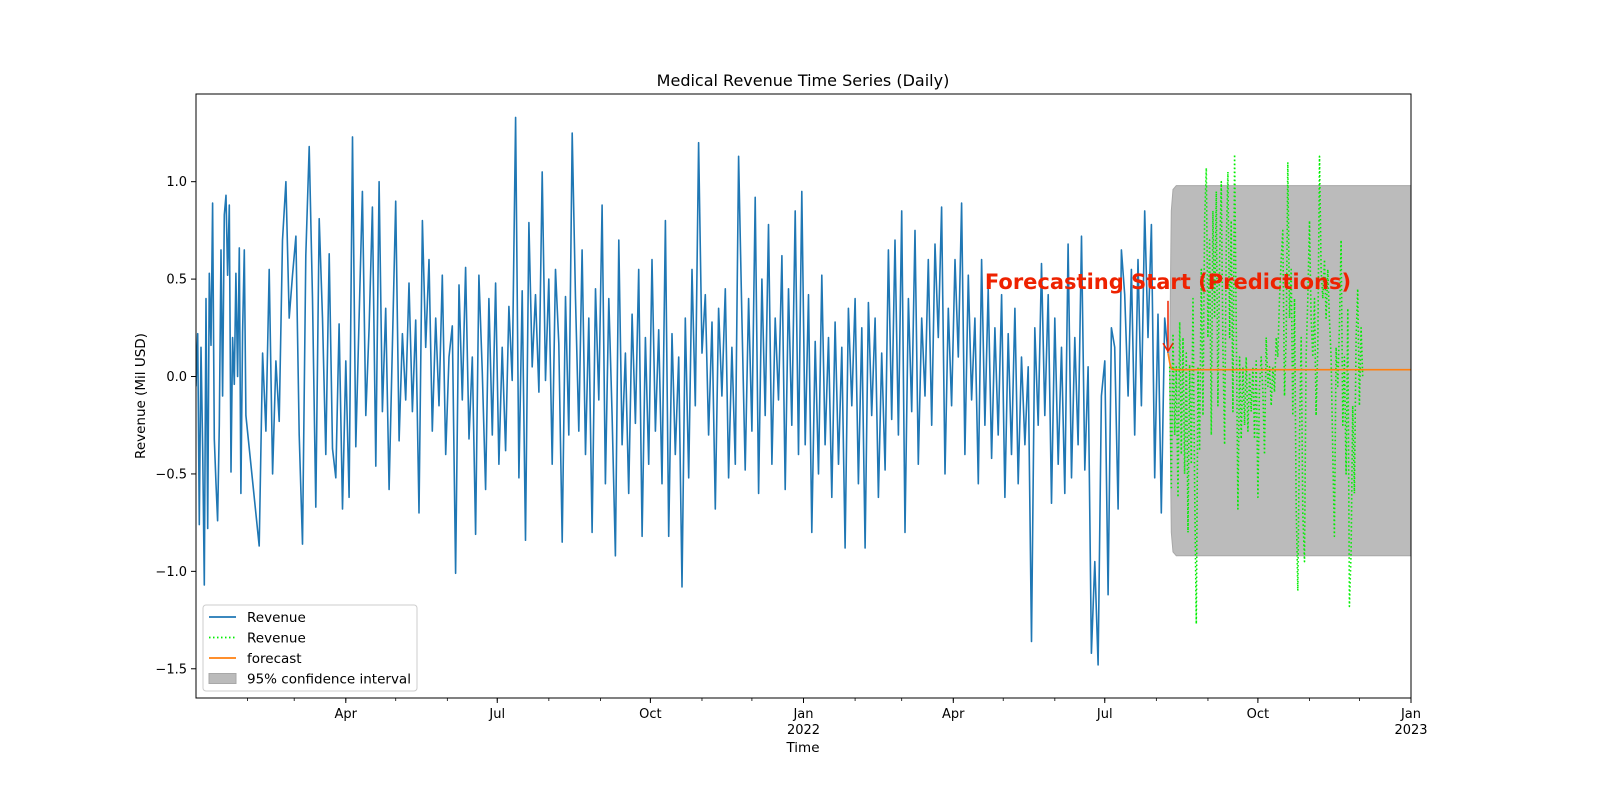 This screenshot has width=1600, height=800. I want to click on x-tick-label-1: Jul, so click(496, 714).